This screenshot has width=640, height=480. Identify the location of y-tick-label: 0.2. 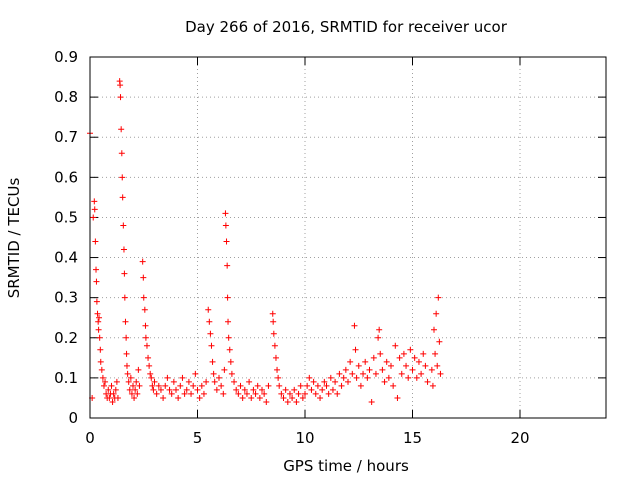
(66, 338).